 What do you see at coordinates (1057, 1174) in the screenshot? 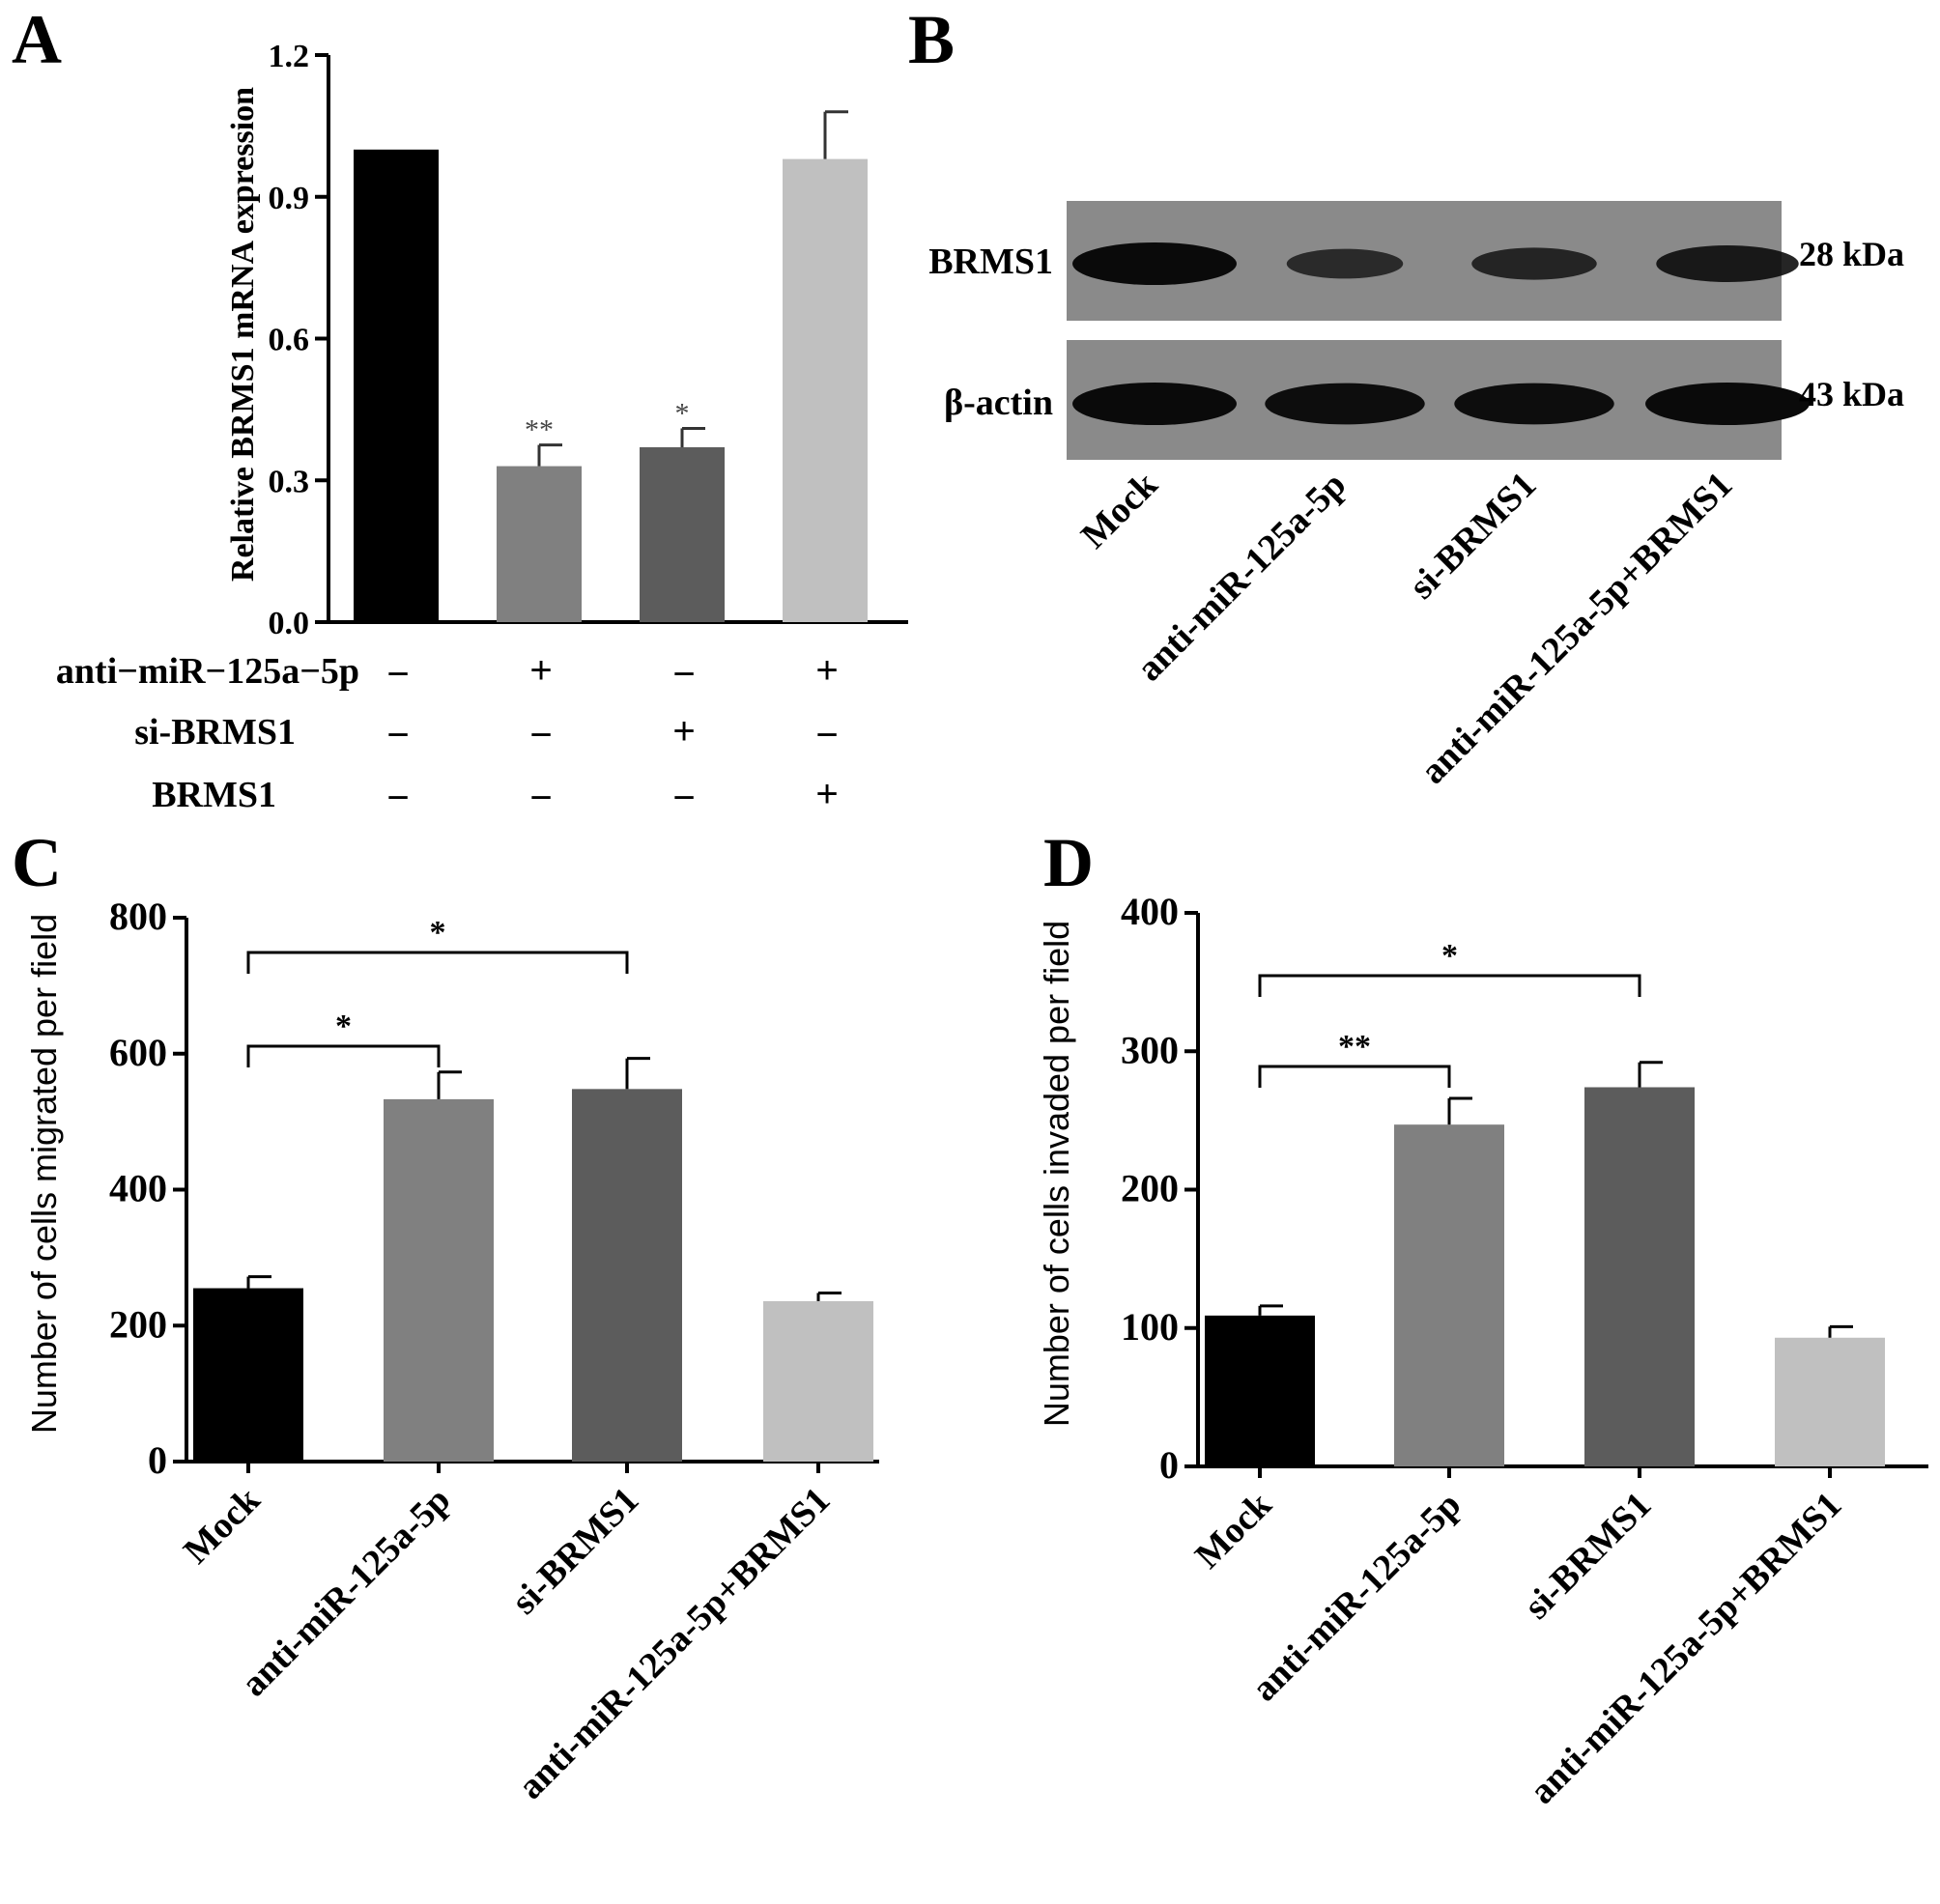
I see `panel-d-y-axis-label: Number of cells invaded per field` at bounding box center [1057, 1174].